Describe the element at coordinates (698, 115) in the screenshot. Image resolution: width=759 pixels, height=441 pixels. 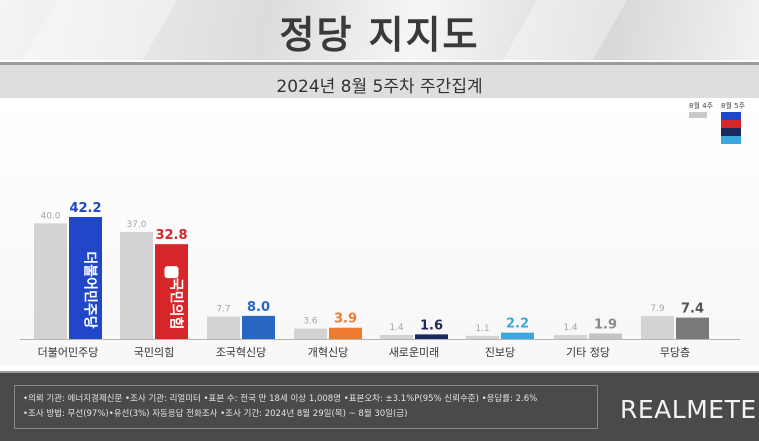
I see `legend-prev-swatch` at that location.